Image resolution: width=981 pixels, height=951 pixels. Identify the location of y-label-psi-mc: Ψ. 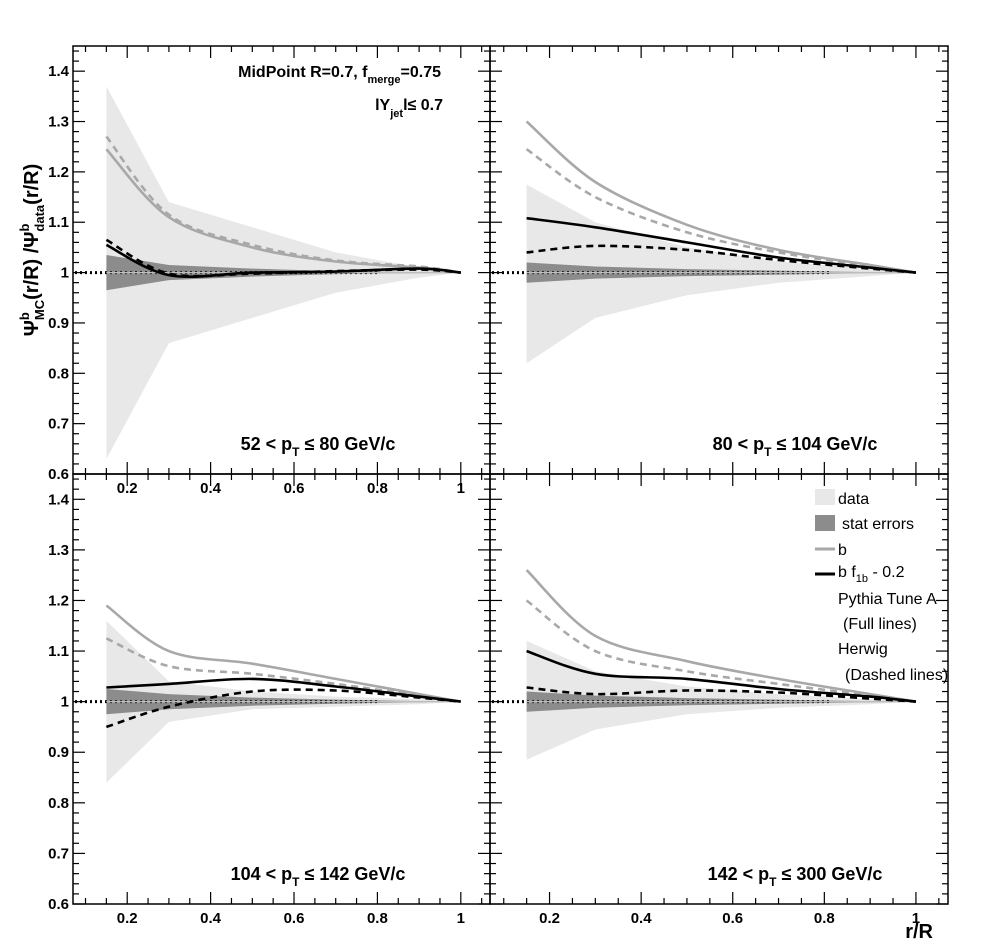
(32, 328).